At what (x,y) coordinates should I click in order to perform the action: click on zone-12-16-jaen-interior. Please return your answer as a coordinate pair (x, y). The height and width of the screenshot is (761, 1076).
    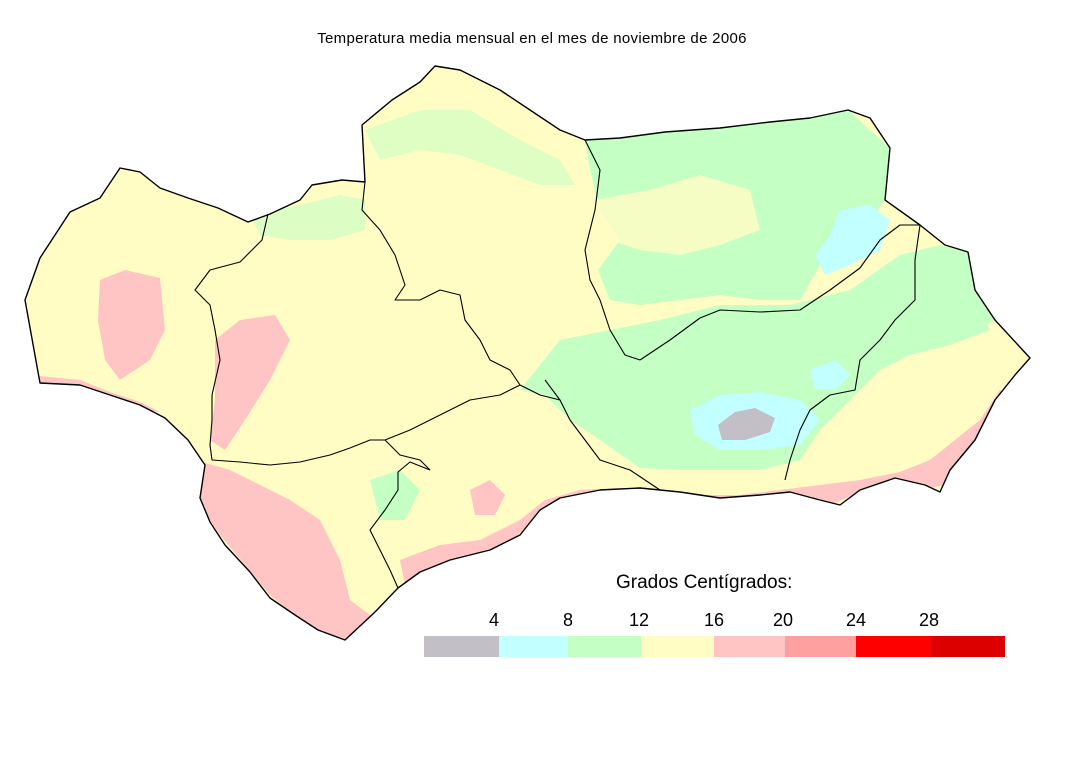
    Looking at the image, I should click on (677, 215).